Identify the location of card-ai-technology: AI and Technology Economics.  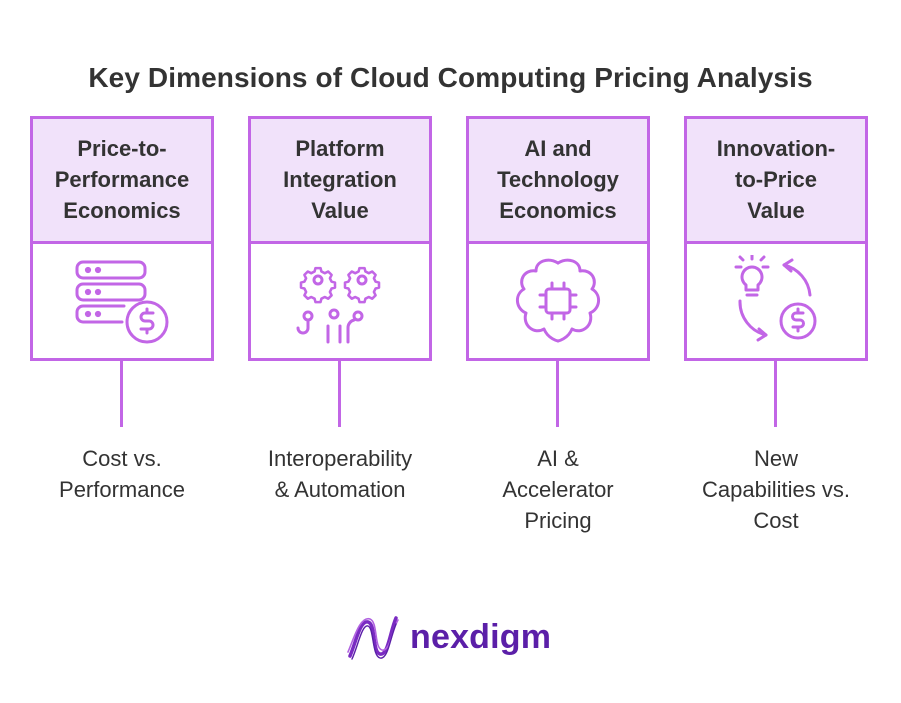
(558, 238).